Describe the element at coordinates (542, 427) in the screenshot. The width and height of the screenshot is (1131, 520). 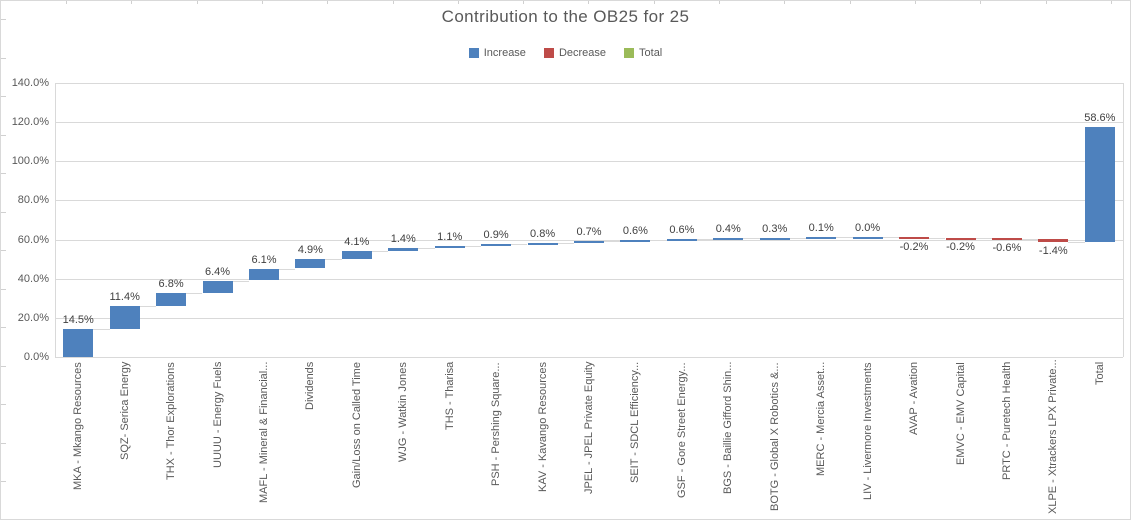
I see `category-label: KAV - Kavango Resources` at that location.